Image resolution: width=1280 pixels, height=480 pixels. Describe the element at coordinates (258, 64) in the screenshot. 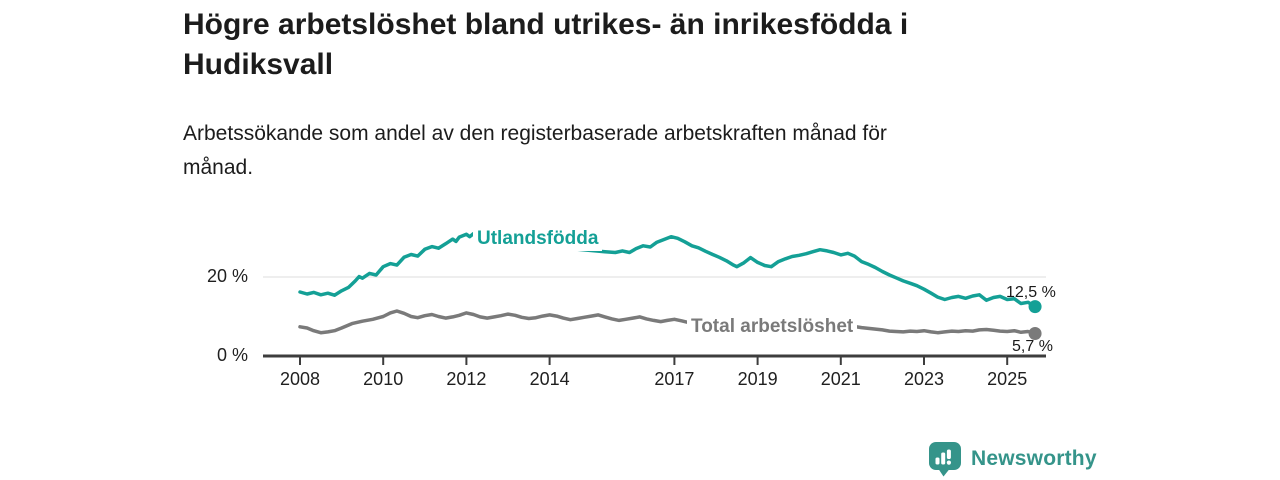

I see `title-line-2: Hudiksvall` at that location.